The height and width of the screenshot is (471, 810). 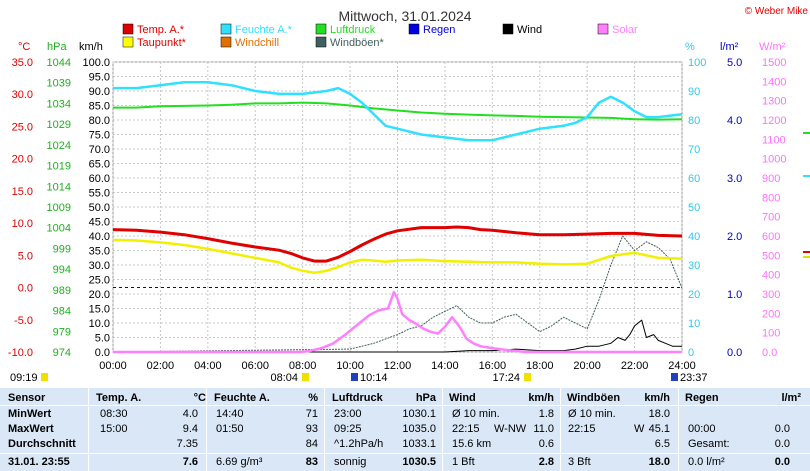 I want to click on axis-tick-label: 10, so click(x=694, y=324).